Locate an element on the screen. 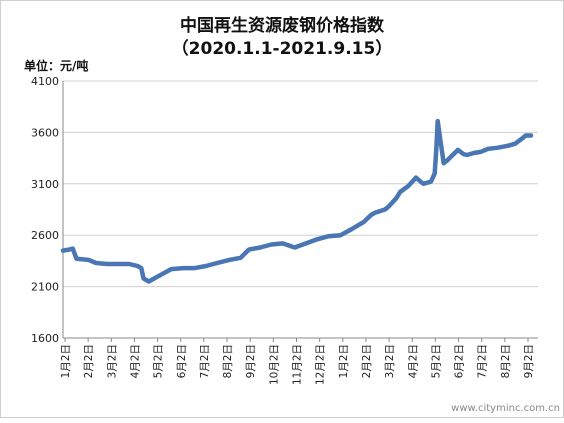  x-tick-label: 12月2日 is located at coordinates (321, 364).